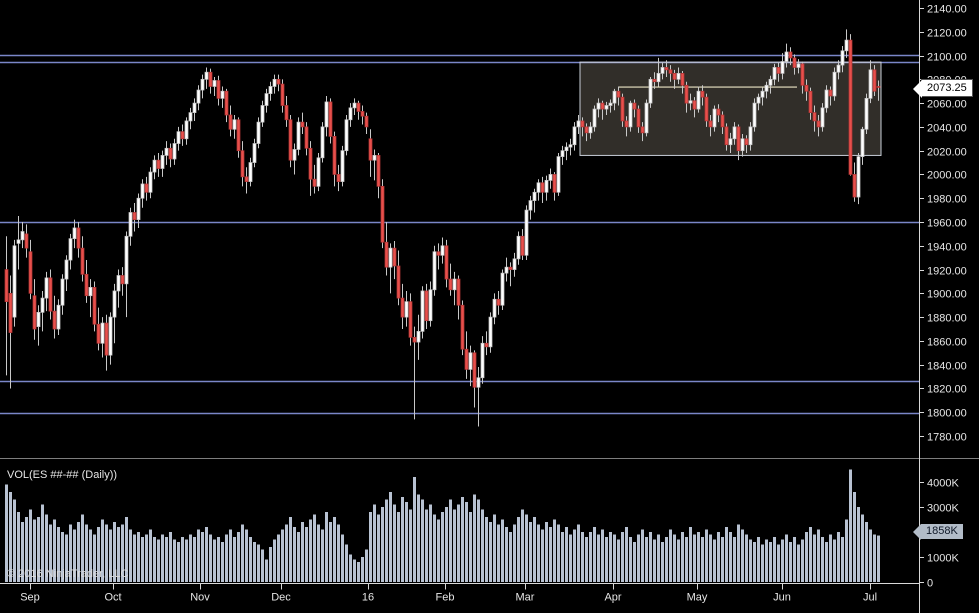 The width and height of the screenshot is (979, 613). What do you see at coordinates (947, 88) in the screenshot?
I see `last-price-value: 2073.25` at bounding box center [947, 88].